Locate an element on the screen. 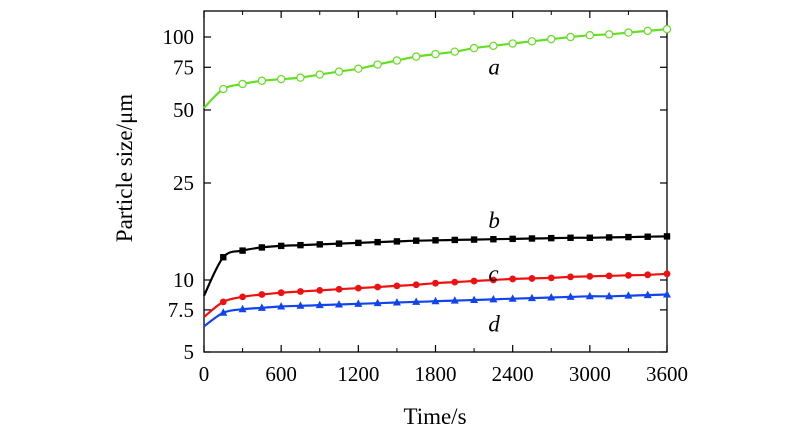 Image resolution: width=800 pixels, height=442 pixels. x-tick-label: 2400 is located at coordinates (513, 374).